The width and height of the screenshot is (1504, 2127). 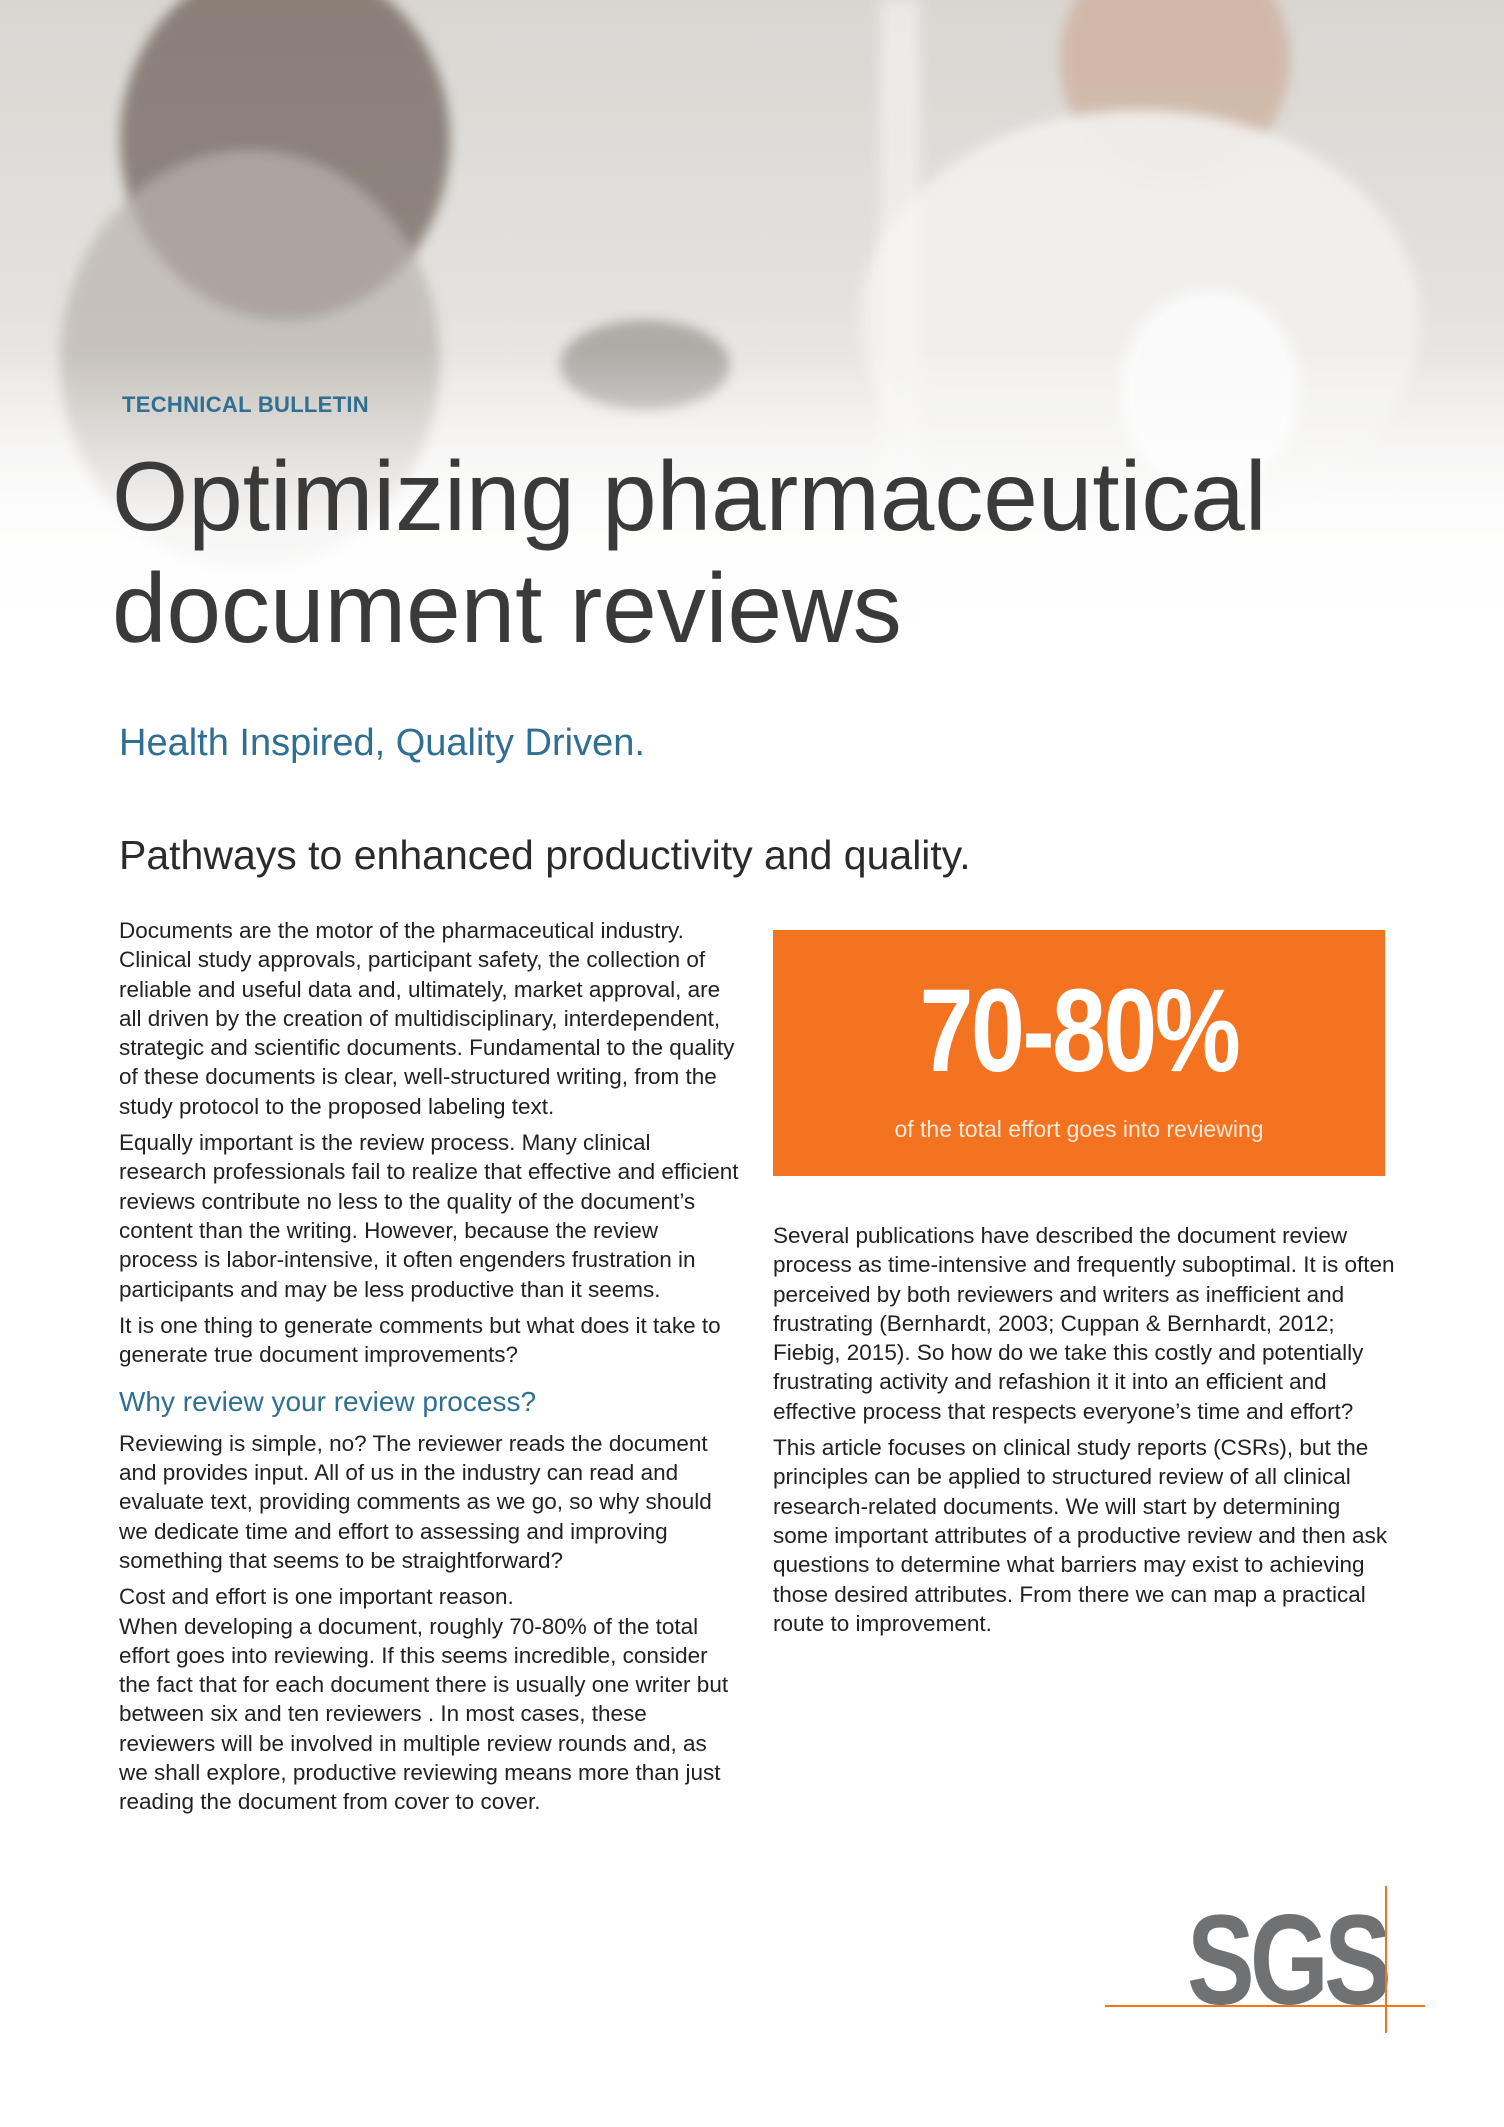 What do you see at coordinates (1080, 1031) in the screenshot?
I see `stat-value: 70-80%` at bounding box center [1080, 1031].